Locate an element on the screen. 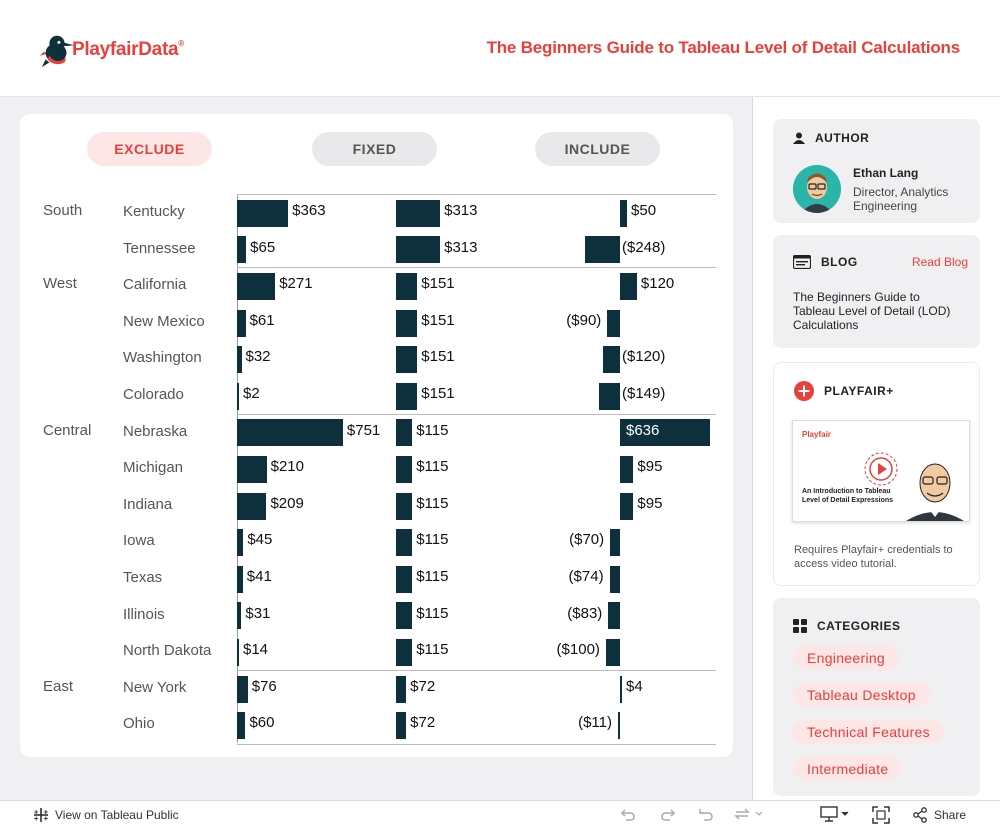 Image resolution: width=1000 pixels, height=827 pixels. undo-icon is located at coordinates (628, 814).